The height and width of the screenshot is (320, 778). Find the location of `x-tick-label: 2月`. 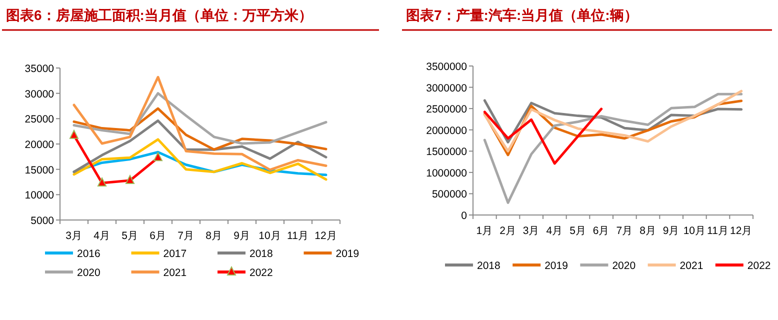

x-tick-label: 2月 is located at coordinates (508, 231).